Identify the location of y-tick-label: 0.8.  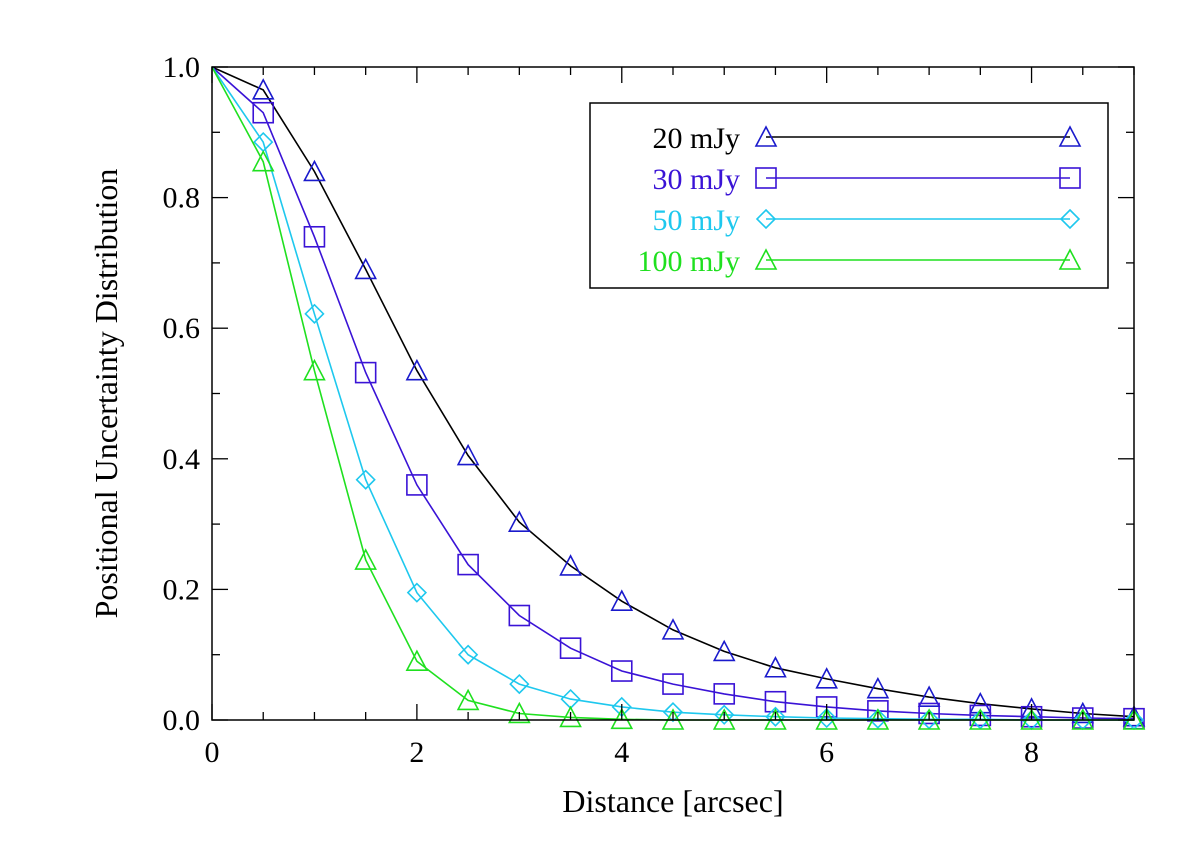
(182, 198).